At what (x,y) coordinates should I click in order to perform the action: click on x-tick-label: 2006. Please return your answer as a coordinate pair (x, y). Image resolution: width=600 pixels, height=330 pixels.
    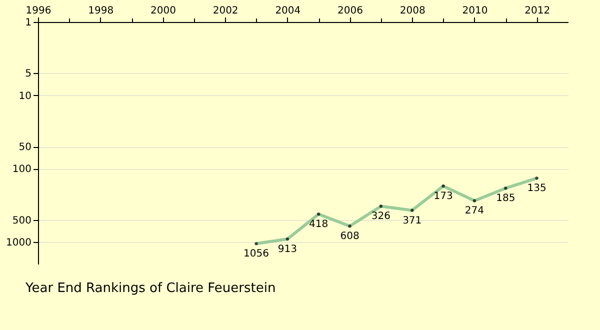
    Looking at the image, I should click on (350, 11).